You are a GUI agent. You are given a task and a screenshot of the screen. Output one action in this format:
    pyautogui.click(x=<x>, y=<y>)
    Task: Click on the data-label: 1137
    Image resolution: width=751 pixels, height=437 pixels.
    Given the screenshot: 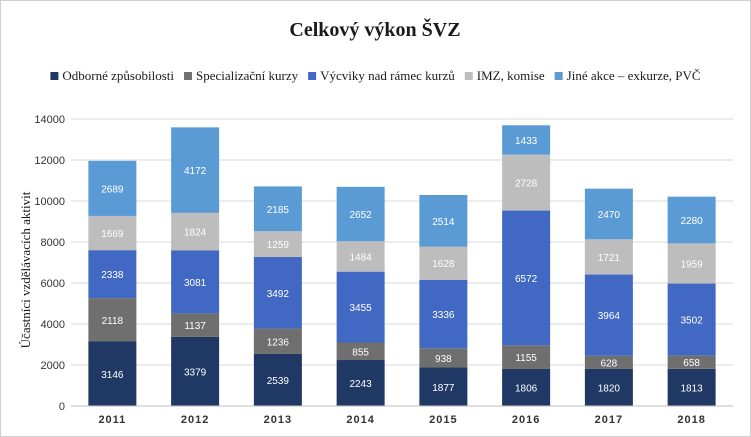 What is the action you would take?
    pyautogui.click(x=195, y=326)
    